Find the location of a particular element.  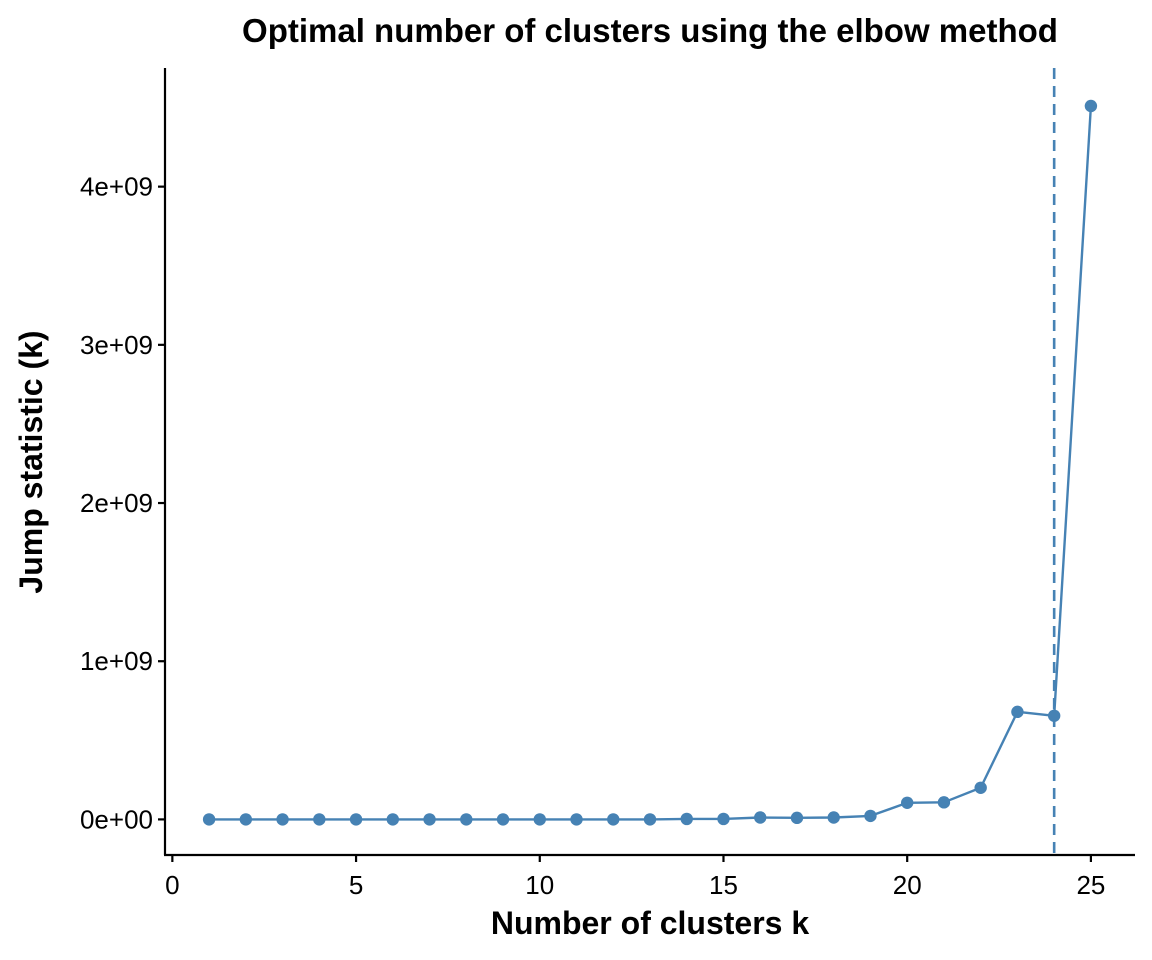

y-tick-label: 3e+09 is located at coordinates (116, 345).